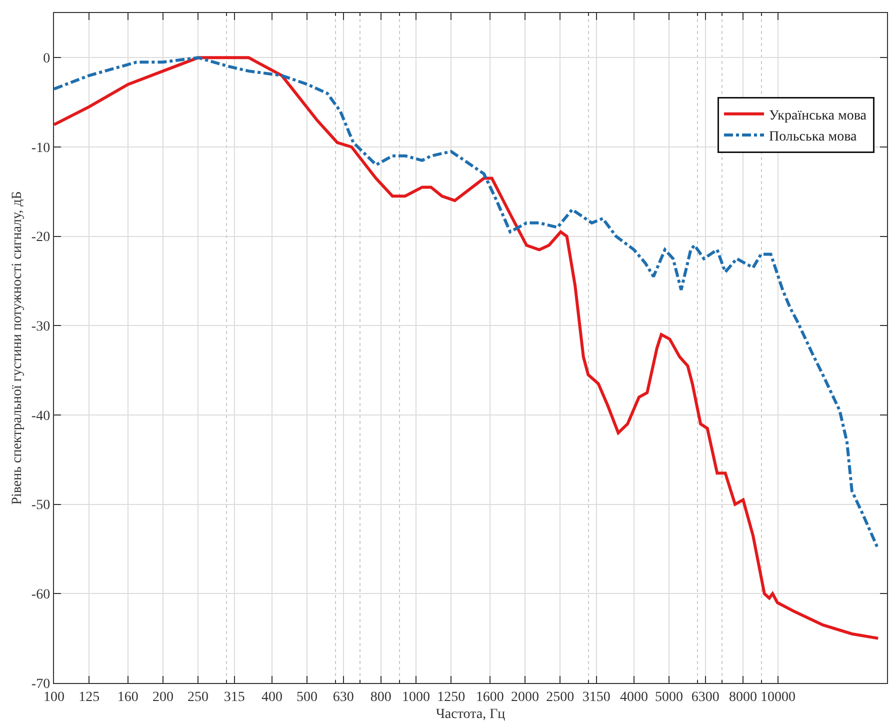 Image resolution: width=896 pixels, height=727 pixels. I want to click on x-tick-label: 1600, so click(490, 697).